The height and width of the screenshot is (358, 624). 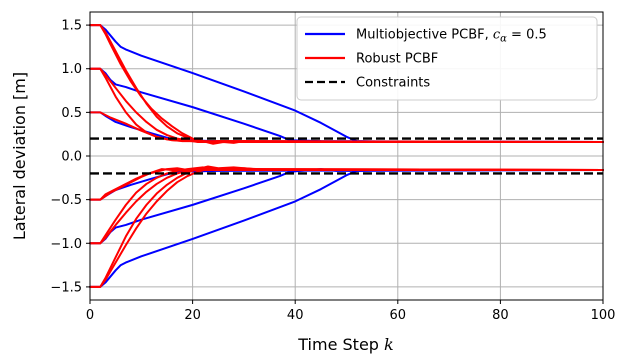 I want to click on y-tick-label: 1.5, so click(x=71, y=26).